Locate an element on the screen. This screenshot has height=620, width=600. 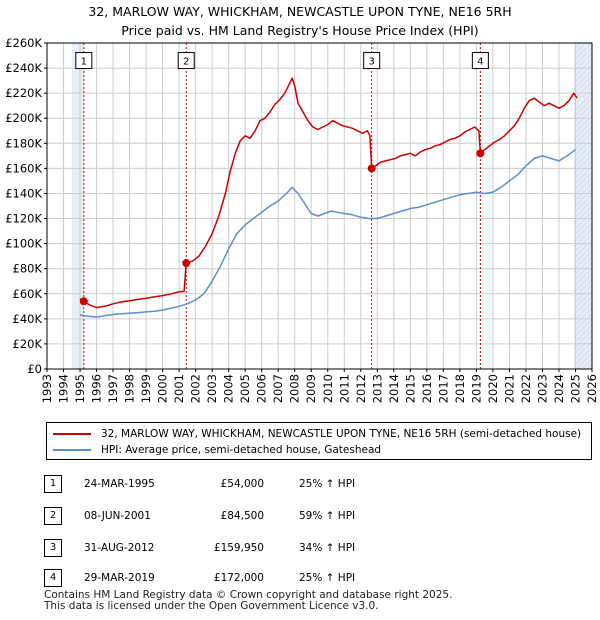
sale-price: £159,950 is located at coordinates (238, 548).